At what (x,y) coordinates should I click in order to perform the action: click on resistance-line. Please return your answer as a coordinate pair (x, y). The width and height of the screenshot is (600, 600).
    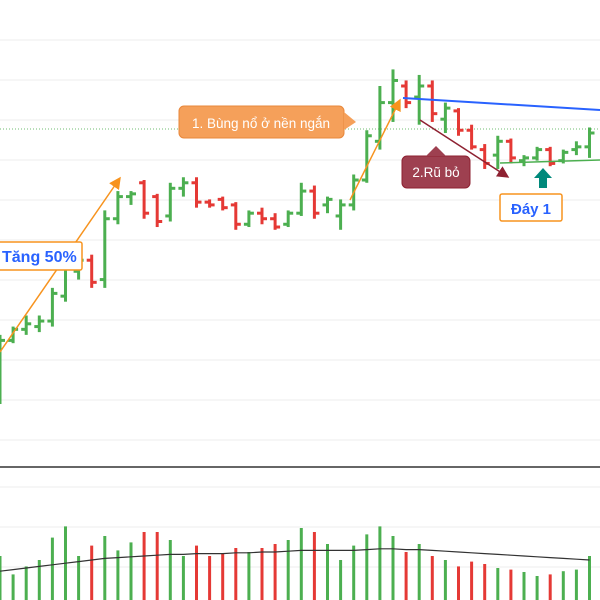
    Looking at the image, I should click on (501, 104).